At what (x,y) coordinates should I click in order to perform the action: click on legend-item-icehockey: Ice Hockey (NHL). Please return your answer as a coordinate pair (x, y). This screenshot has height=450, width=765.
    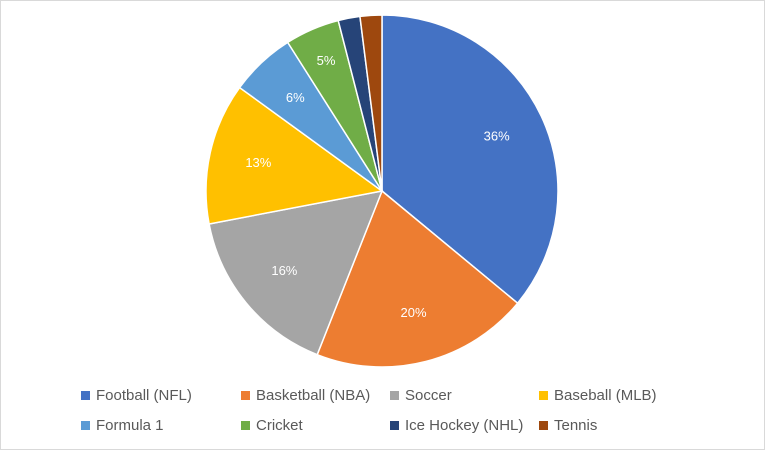
    Looking at the image, I should click on (456, 425).